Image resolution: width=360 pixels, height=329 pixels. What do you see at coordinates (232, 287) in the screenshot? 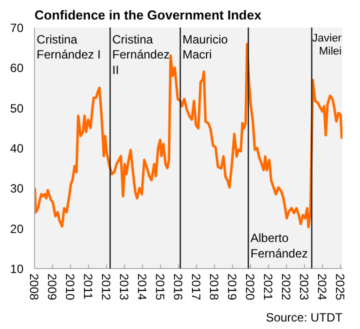
I see `x-tick-label: 2019` at bounding box center [232, 287].